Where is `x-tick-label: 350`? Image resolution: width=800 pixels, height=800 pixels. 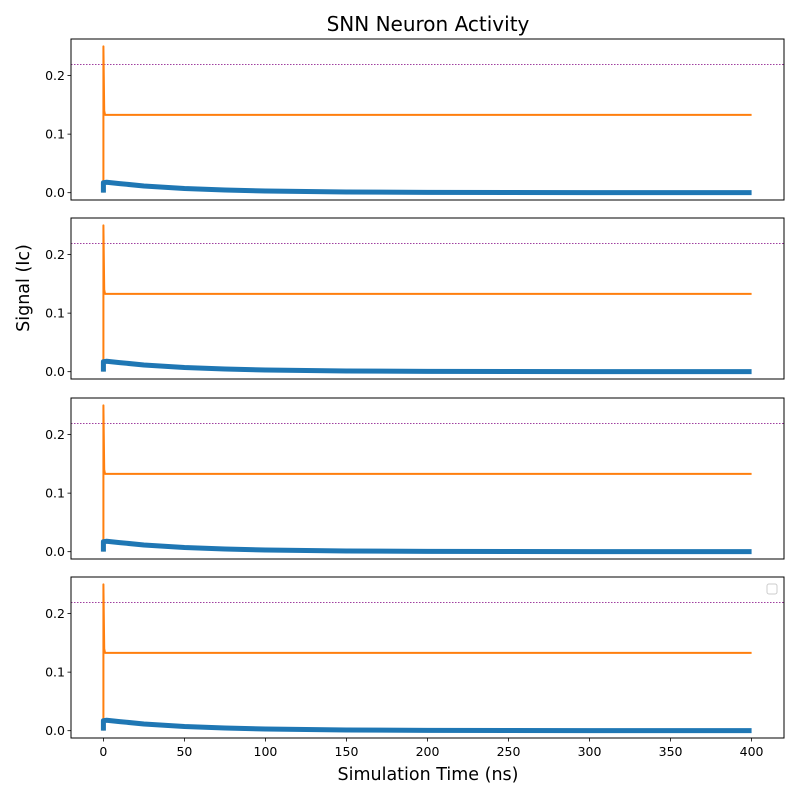 x-tick-label: 350 is located at coordinates (671, 751).